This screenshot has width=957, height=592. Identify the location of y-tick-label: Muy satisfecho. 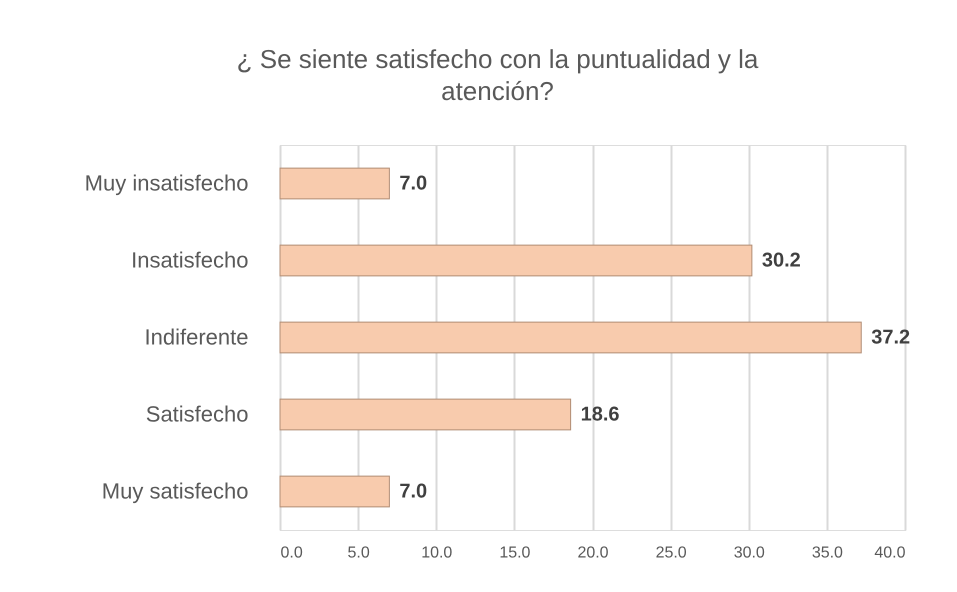
(175, 491).